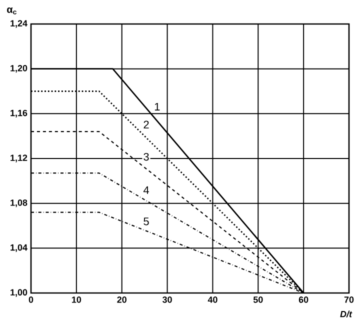 Image resolution: width=363 pixels, height=322 pixels. Describe the element at coordinates (19, 24) in the screenshot. I see `y-tick-label: 1,24` at that location.